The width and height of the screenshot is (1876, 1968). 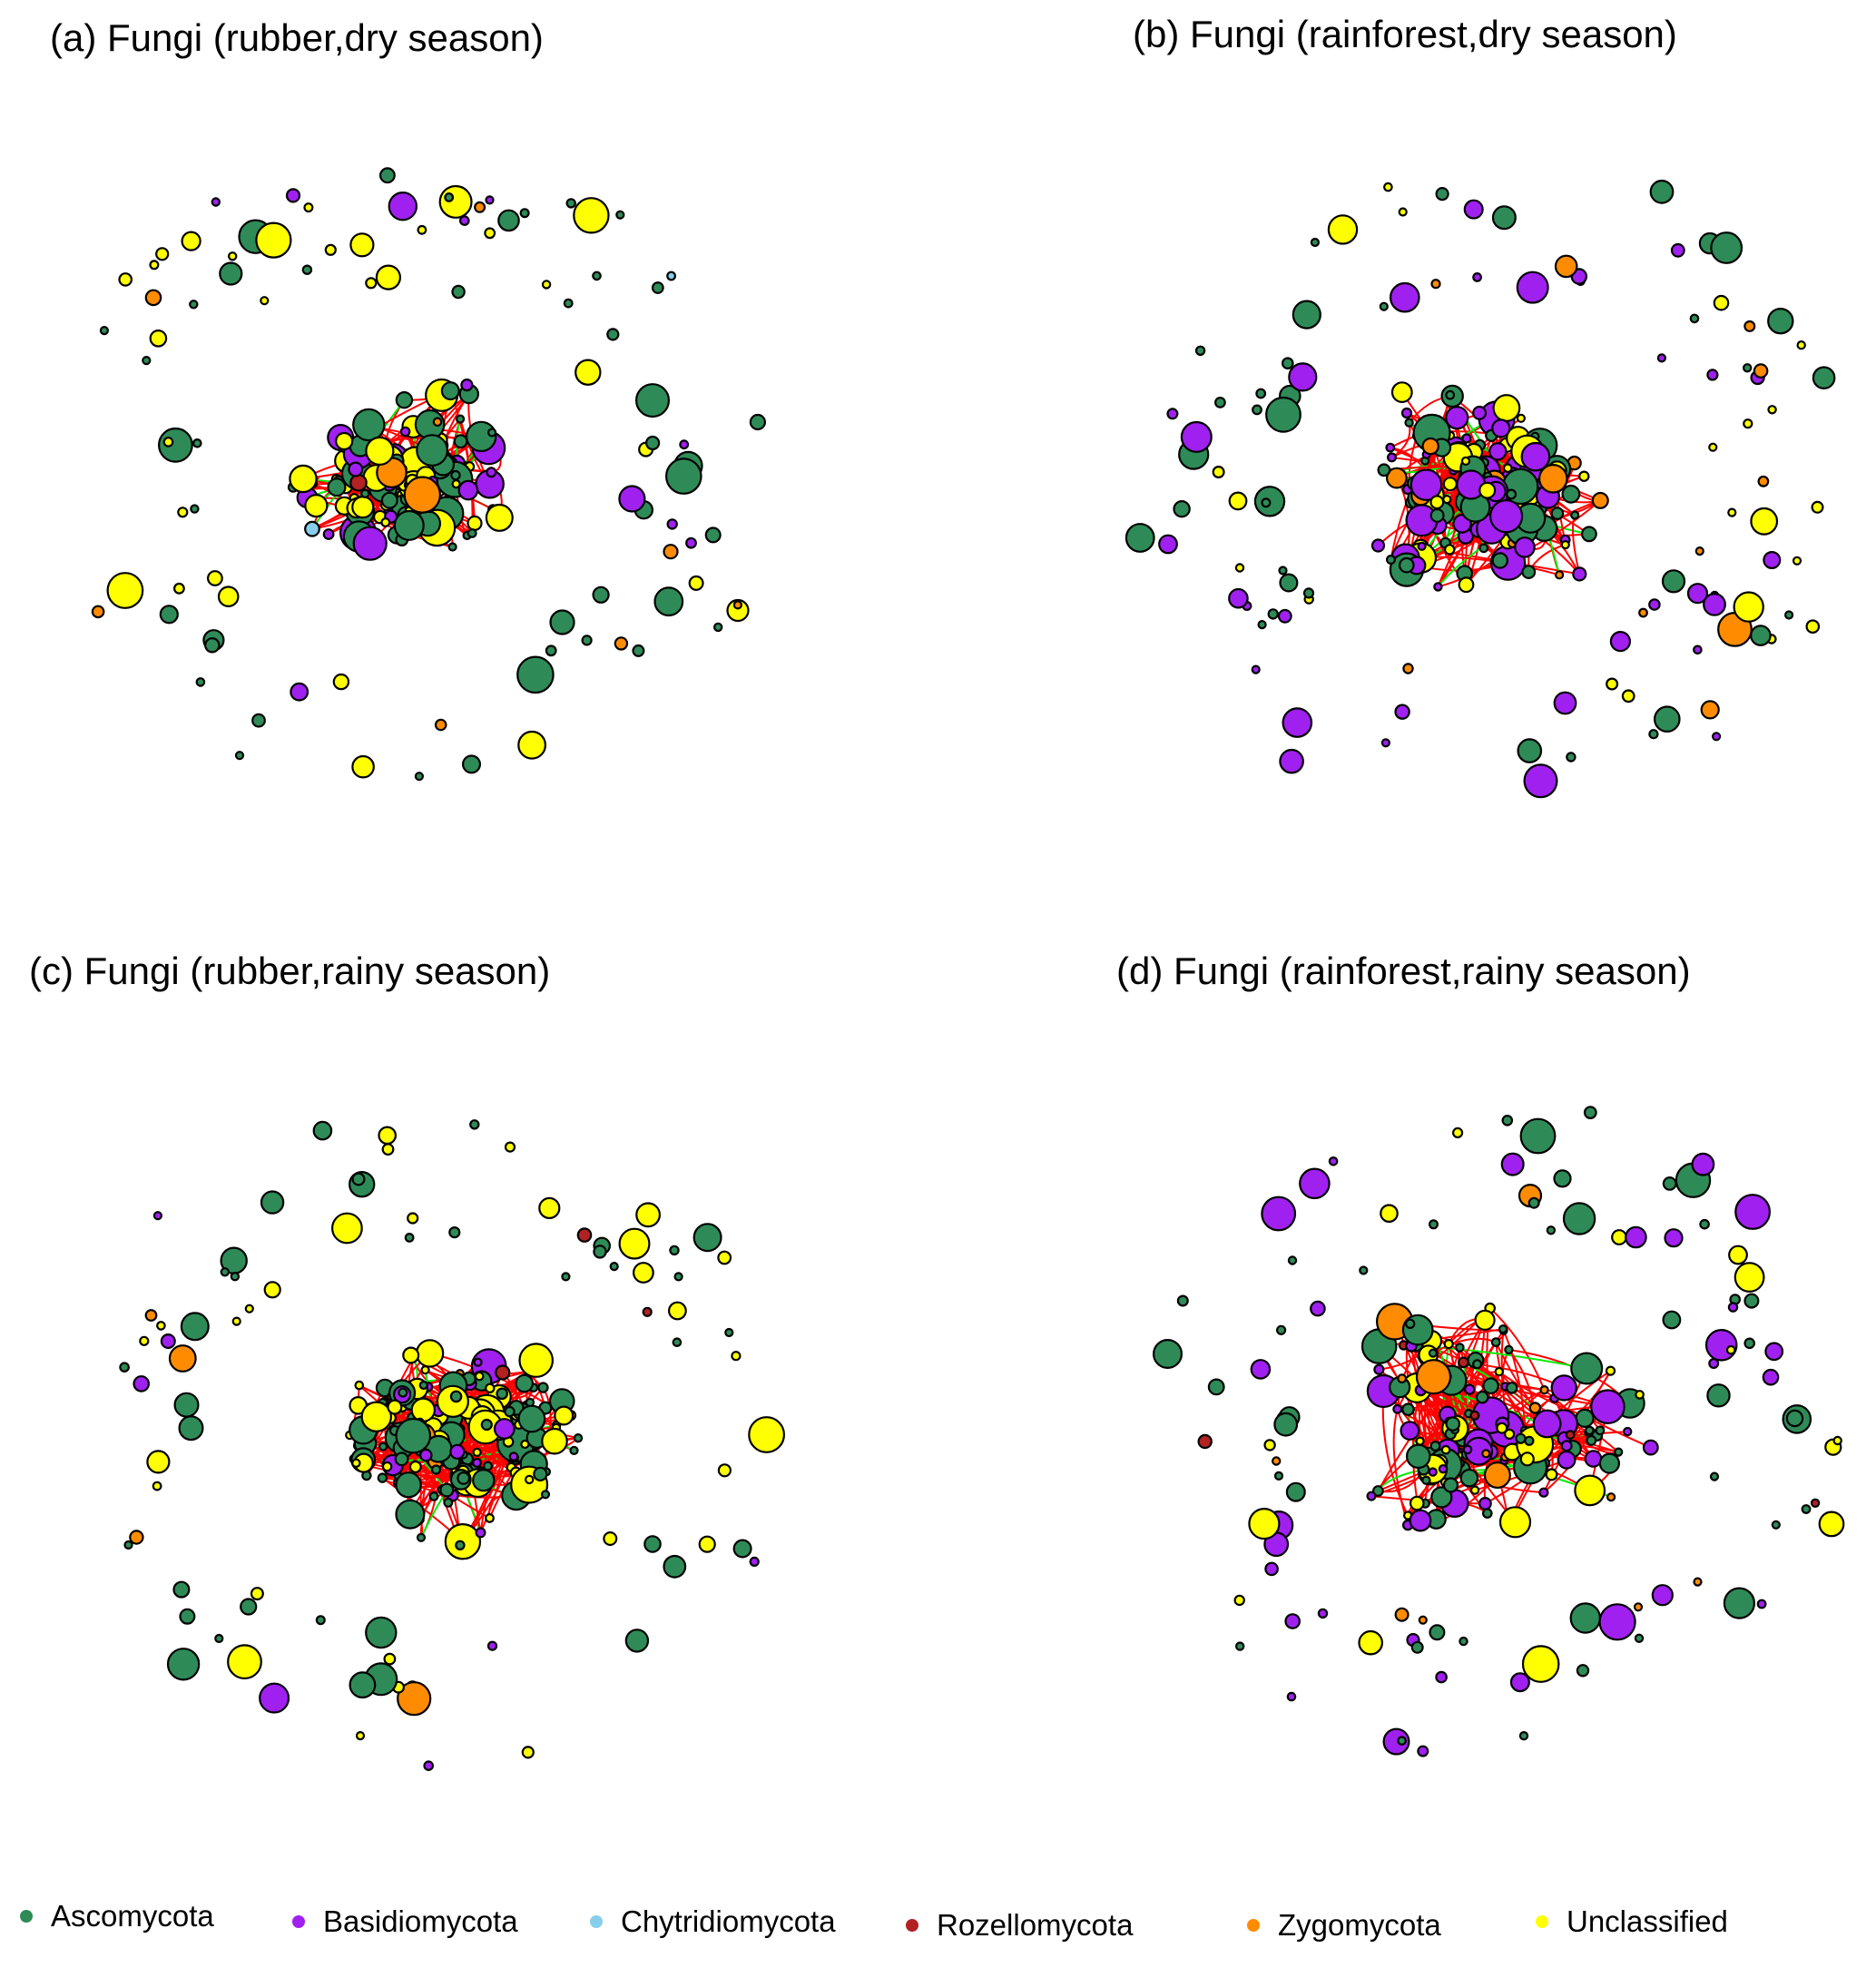 I want to click on legend-label: Chytridiomycota, so click(x=729, y=1921).